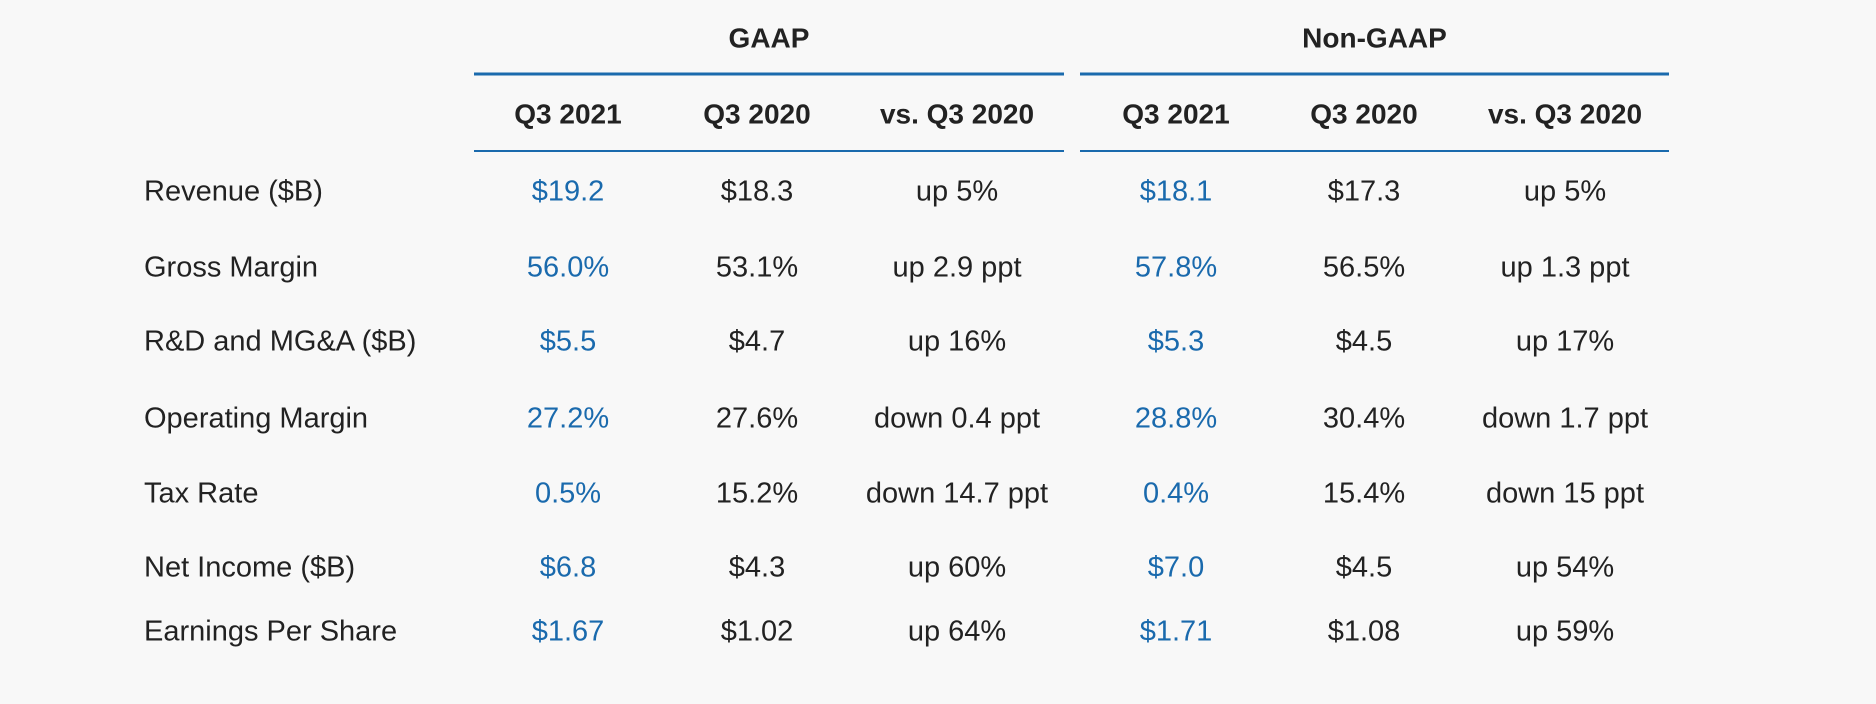 Image resolution: width=1876 pixels, height=704 pixels. What do you see at coordinates (757, 568) in the screenshot?
I see `cell: $4.3` at bounding box center [757, 568].